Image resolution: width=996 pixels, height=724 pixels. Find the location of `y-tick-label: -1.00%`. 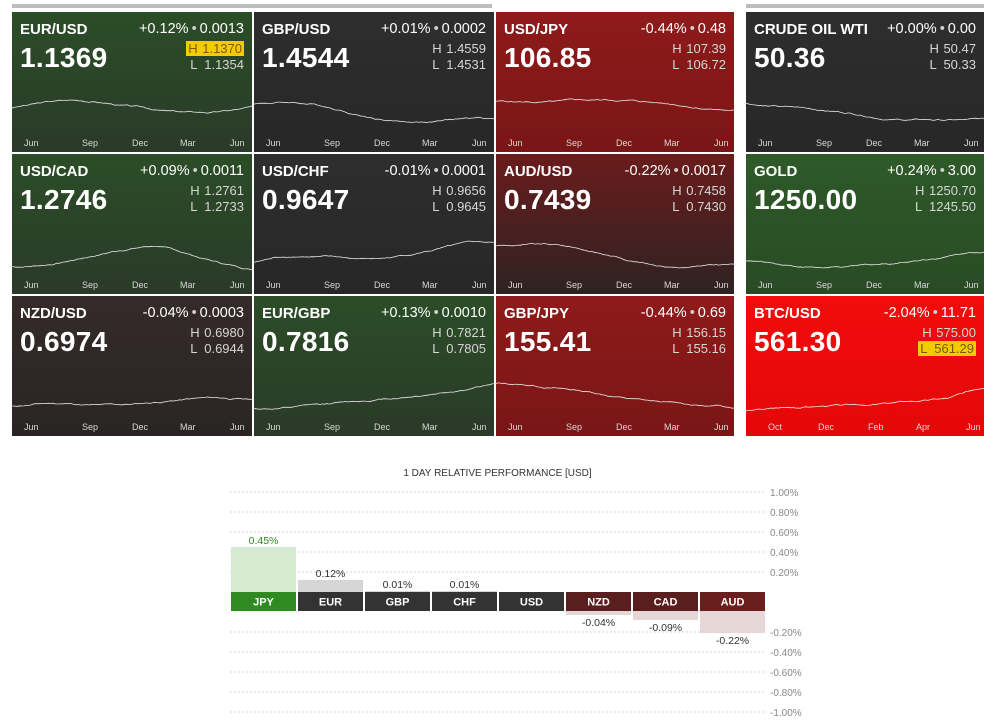

y-tick-label: -1.00% is located at coordinates (786, 713).